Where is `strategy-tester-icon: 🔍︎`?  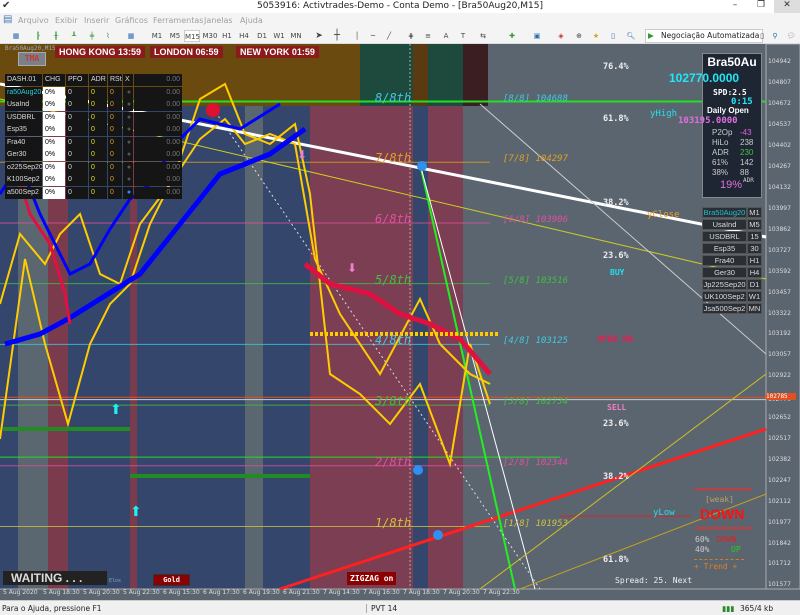 strategy-tester-icon: 🔍︎ is located at coordinates (631, 36).